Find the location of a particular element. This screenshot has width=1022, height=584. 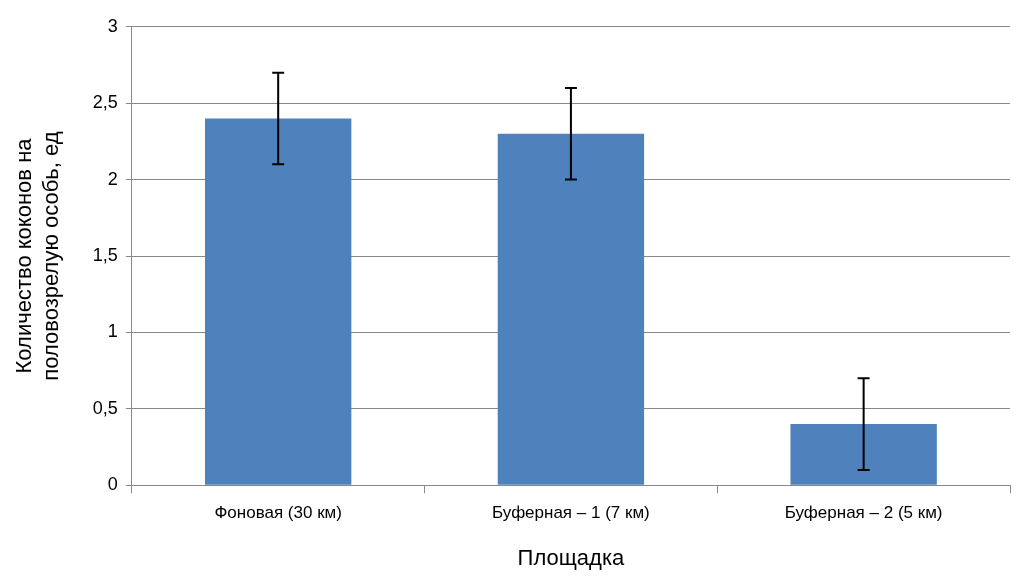

y-tick-label: 0 is located at coordinates (112, 484).